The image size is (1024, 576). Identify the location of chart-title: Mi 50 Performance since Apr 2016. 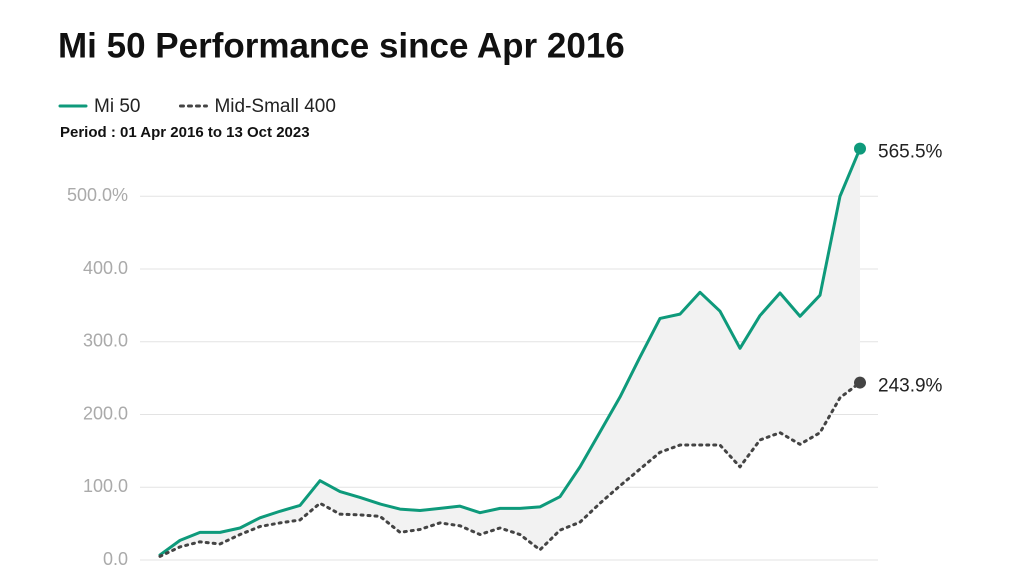
(341, 45).